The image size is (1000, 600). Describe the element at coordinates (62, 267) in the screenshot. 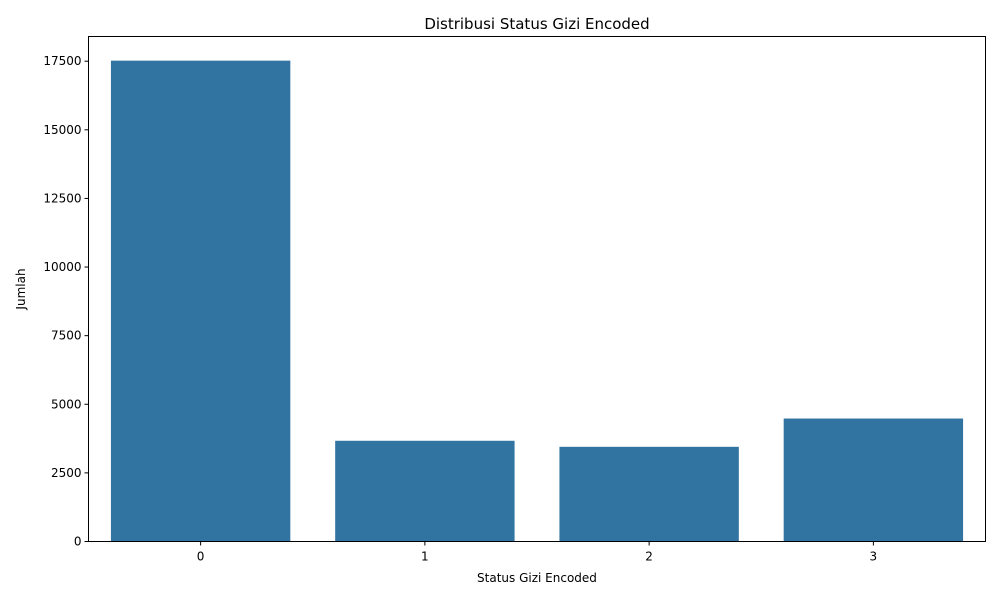

I see `y-tick-label: 10000` at that location.